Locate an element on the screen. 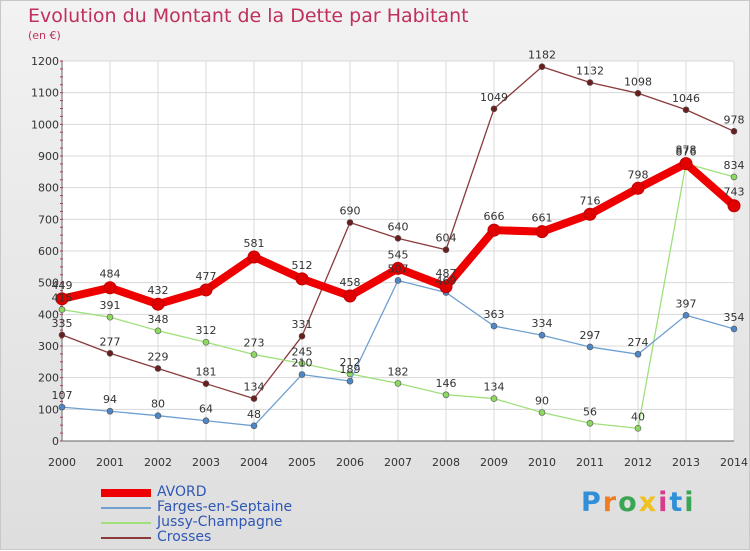 The image size is (750, 551). x-tick-label: 2014 is located at coordinates (734, 462).